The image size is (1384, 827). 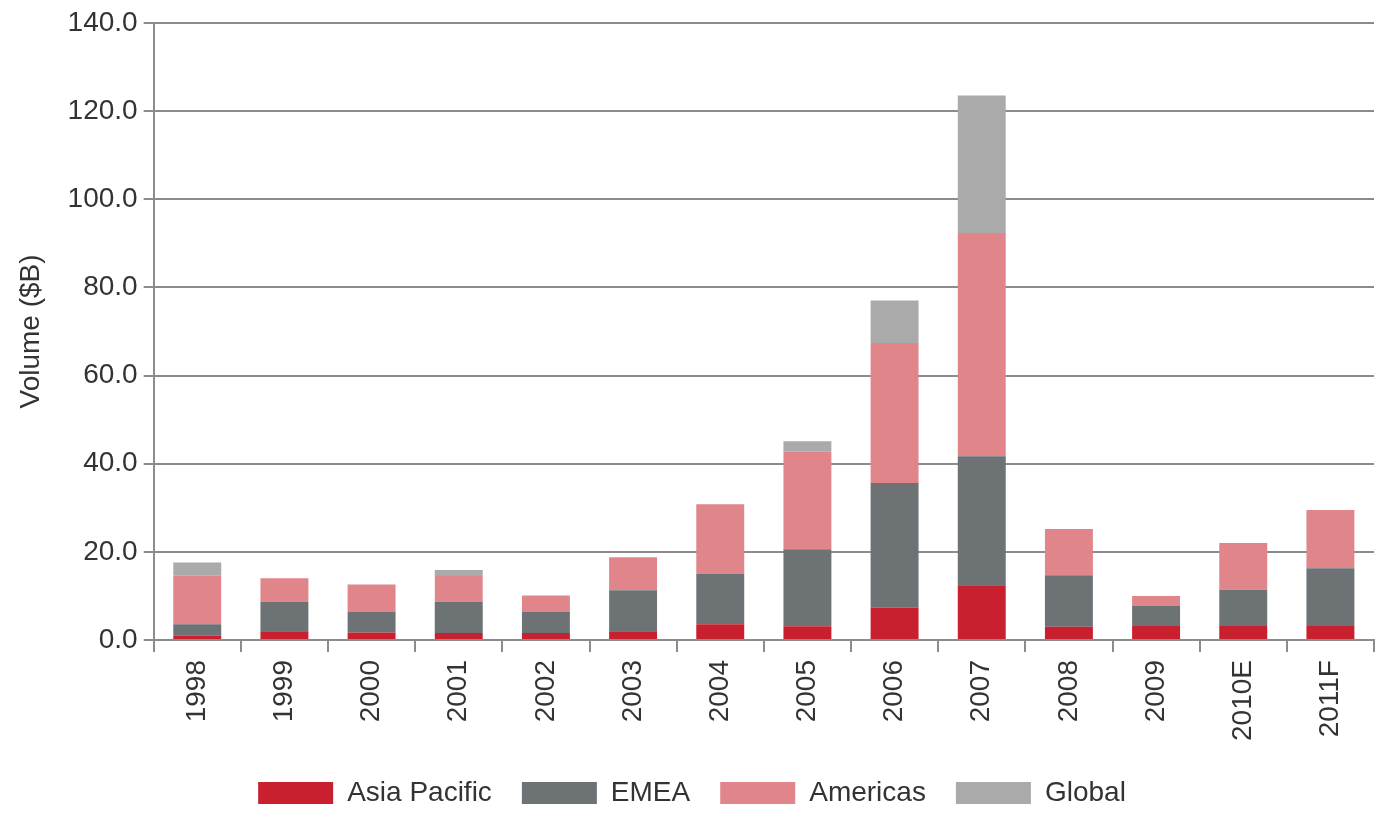 What do you see at coordinates (457, 691) in the screenshot?
I see `x-tick-label: 2001` at bounding box center [457, 691].